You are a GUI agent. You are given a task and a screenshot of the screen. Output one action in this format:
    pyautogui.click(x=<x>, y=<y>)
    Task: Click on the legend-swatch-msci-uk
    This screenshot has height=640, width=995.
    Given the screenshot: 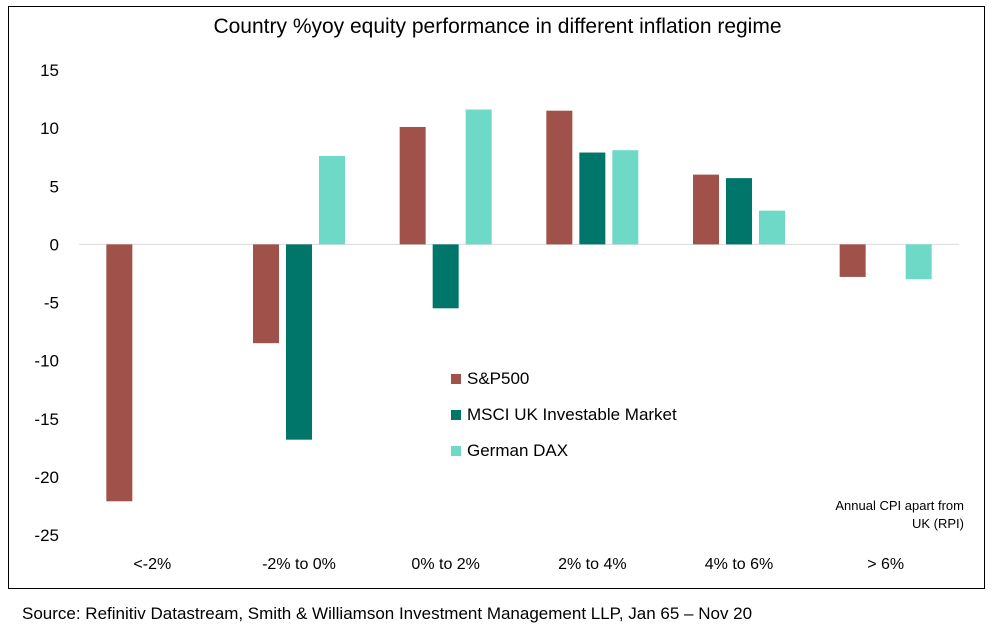 What is the action you would take?
    pyautogui.click(x=456, y=415)
    